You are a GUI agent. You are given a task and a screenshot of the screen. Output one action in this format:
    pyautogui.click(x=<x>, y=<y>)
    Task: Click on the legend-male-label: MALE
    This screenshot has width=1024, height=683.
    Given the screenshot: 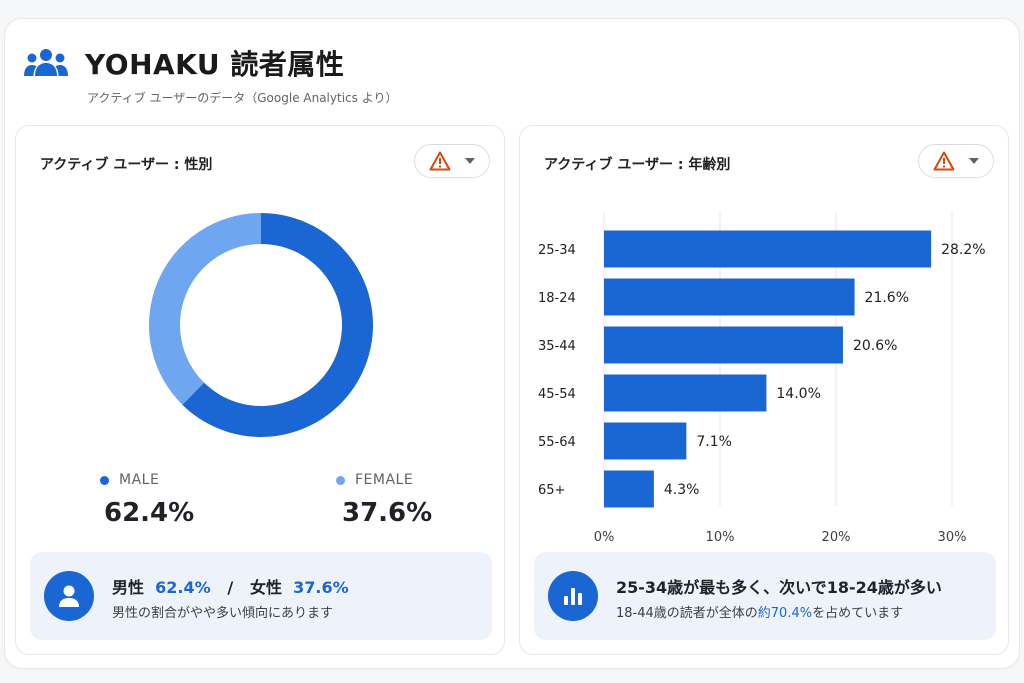 What is the action you would take?
    pyautogui.click(x=139, y=480)
    